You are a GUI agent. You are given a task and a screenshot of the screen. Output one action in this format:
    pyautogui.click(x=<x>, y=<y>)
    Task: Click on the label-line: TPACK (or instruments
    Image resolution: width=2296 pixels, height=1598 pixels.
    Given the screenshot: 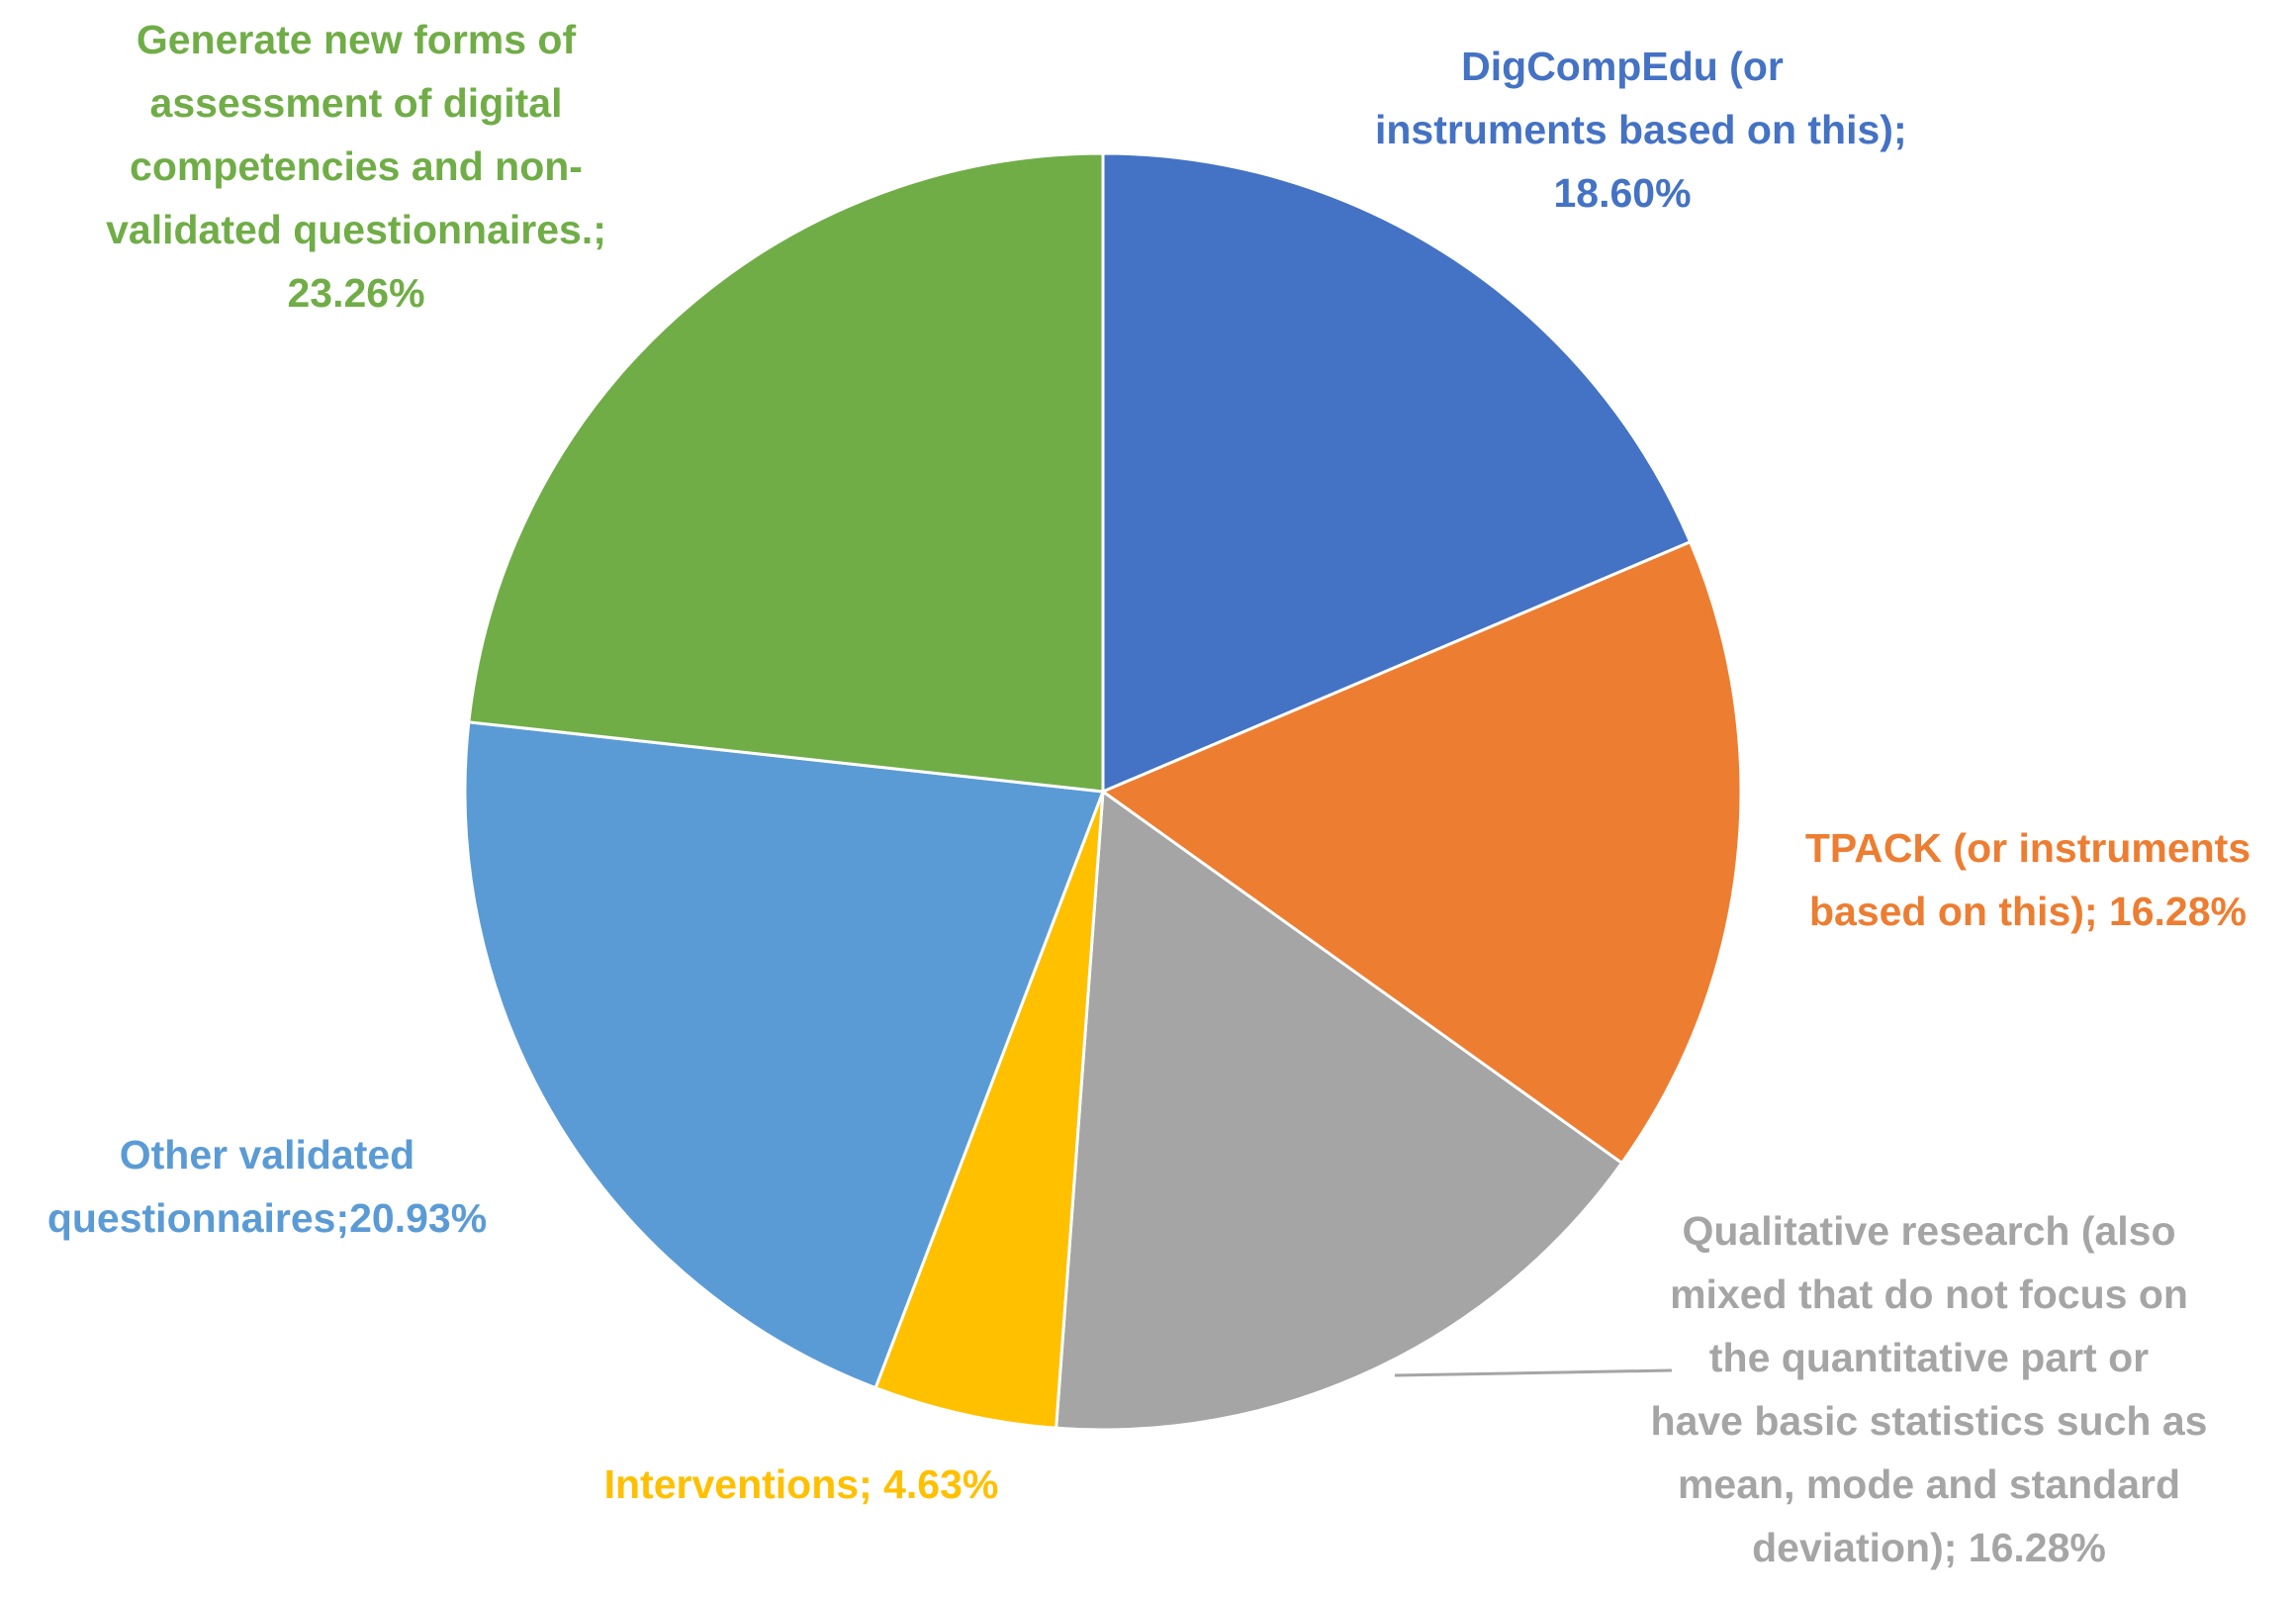 What is the action you would take?
    pyautogui.click(x=2027, y=848)
    